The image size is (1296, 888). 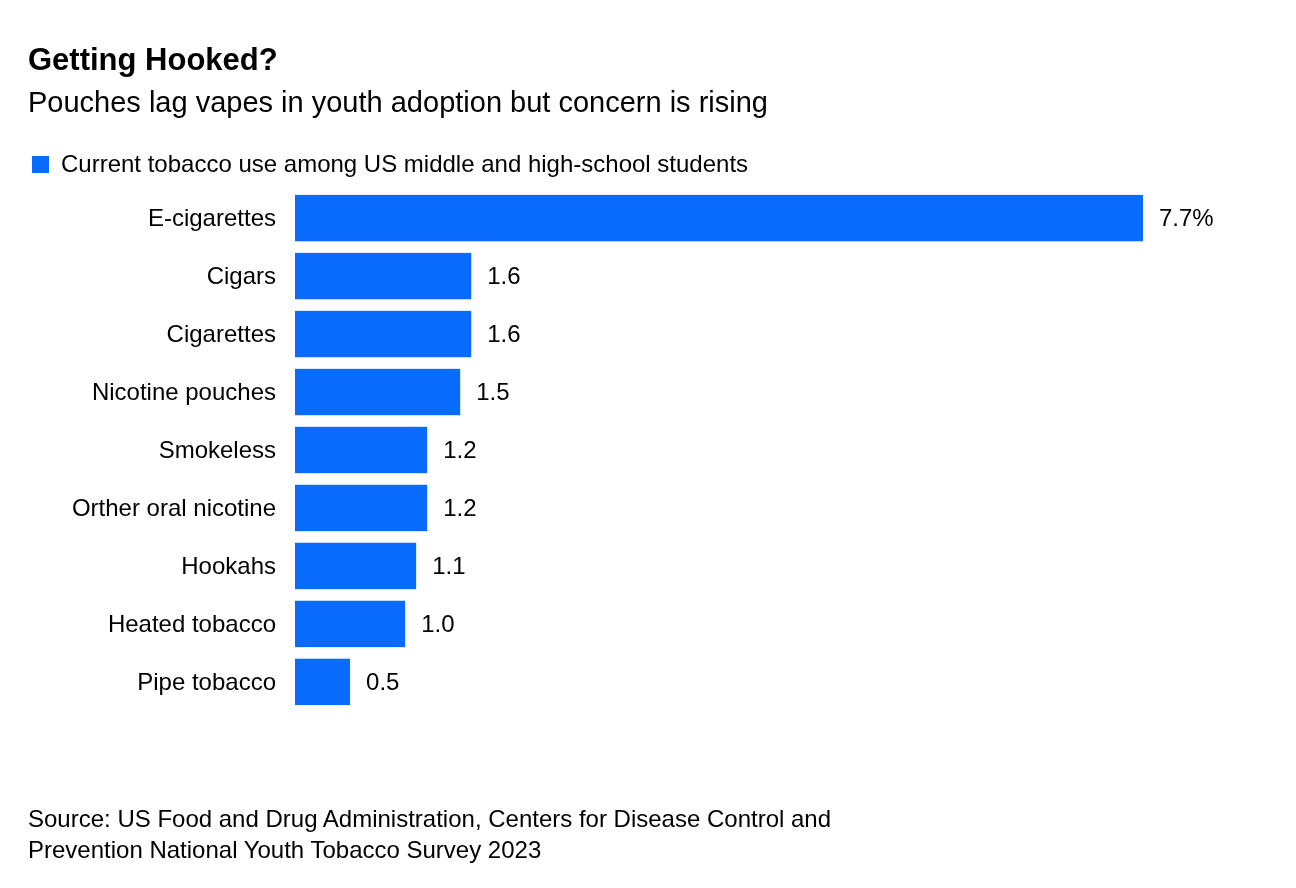 What do you see at coordinates (1186, 218) in the screenshot?
I see `data-label: 7.7%` at bounding box center [1186, 218].